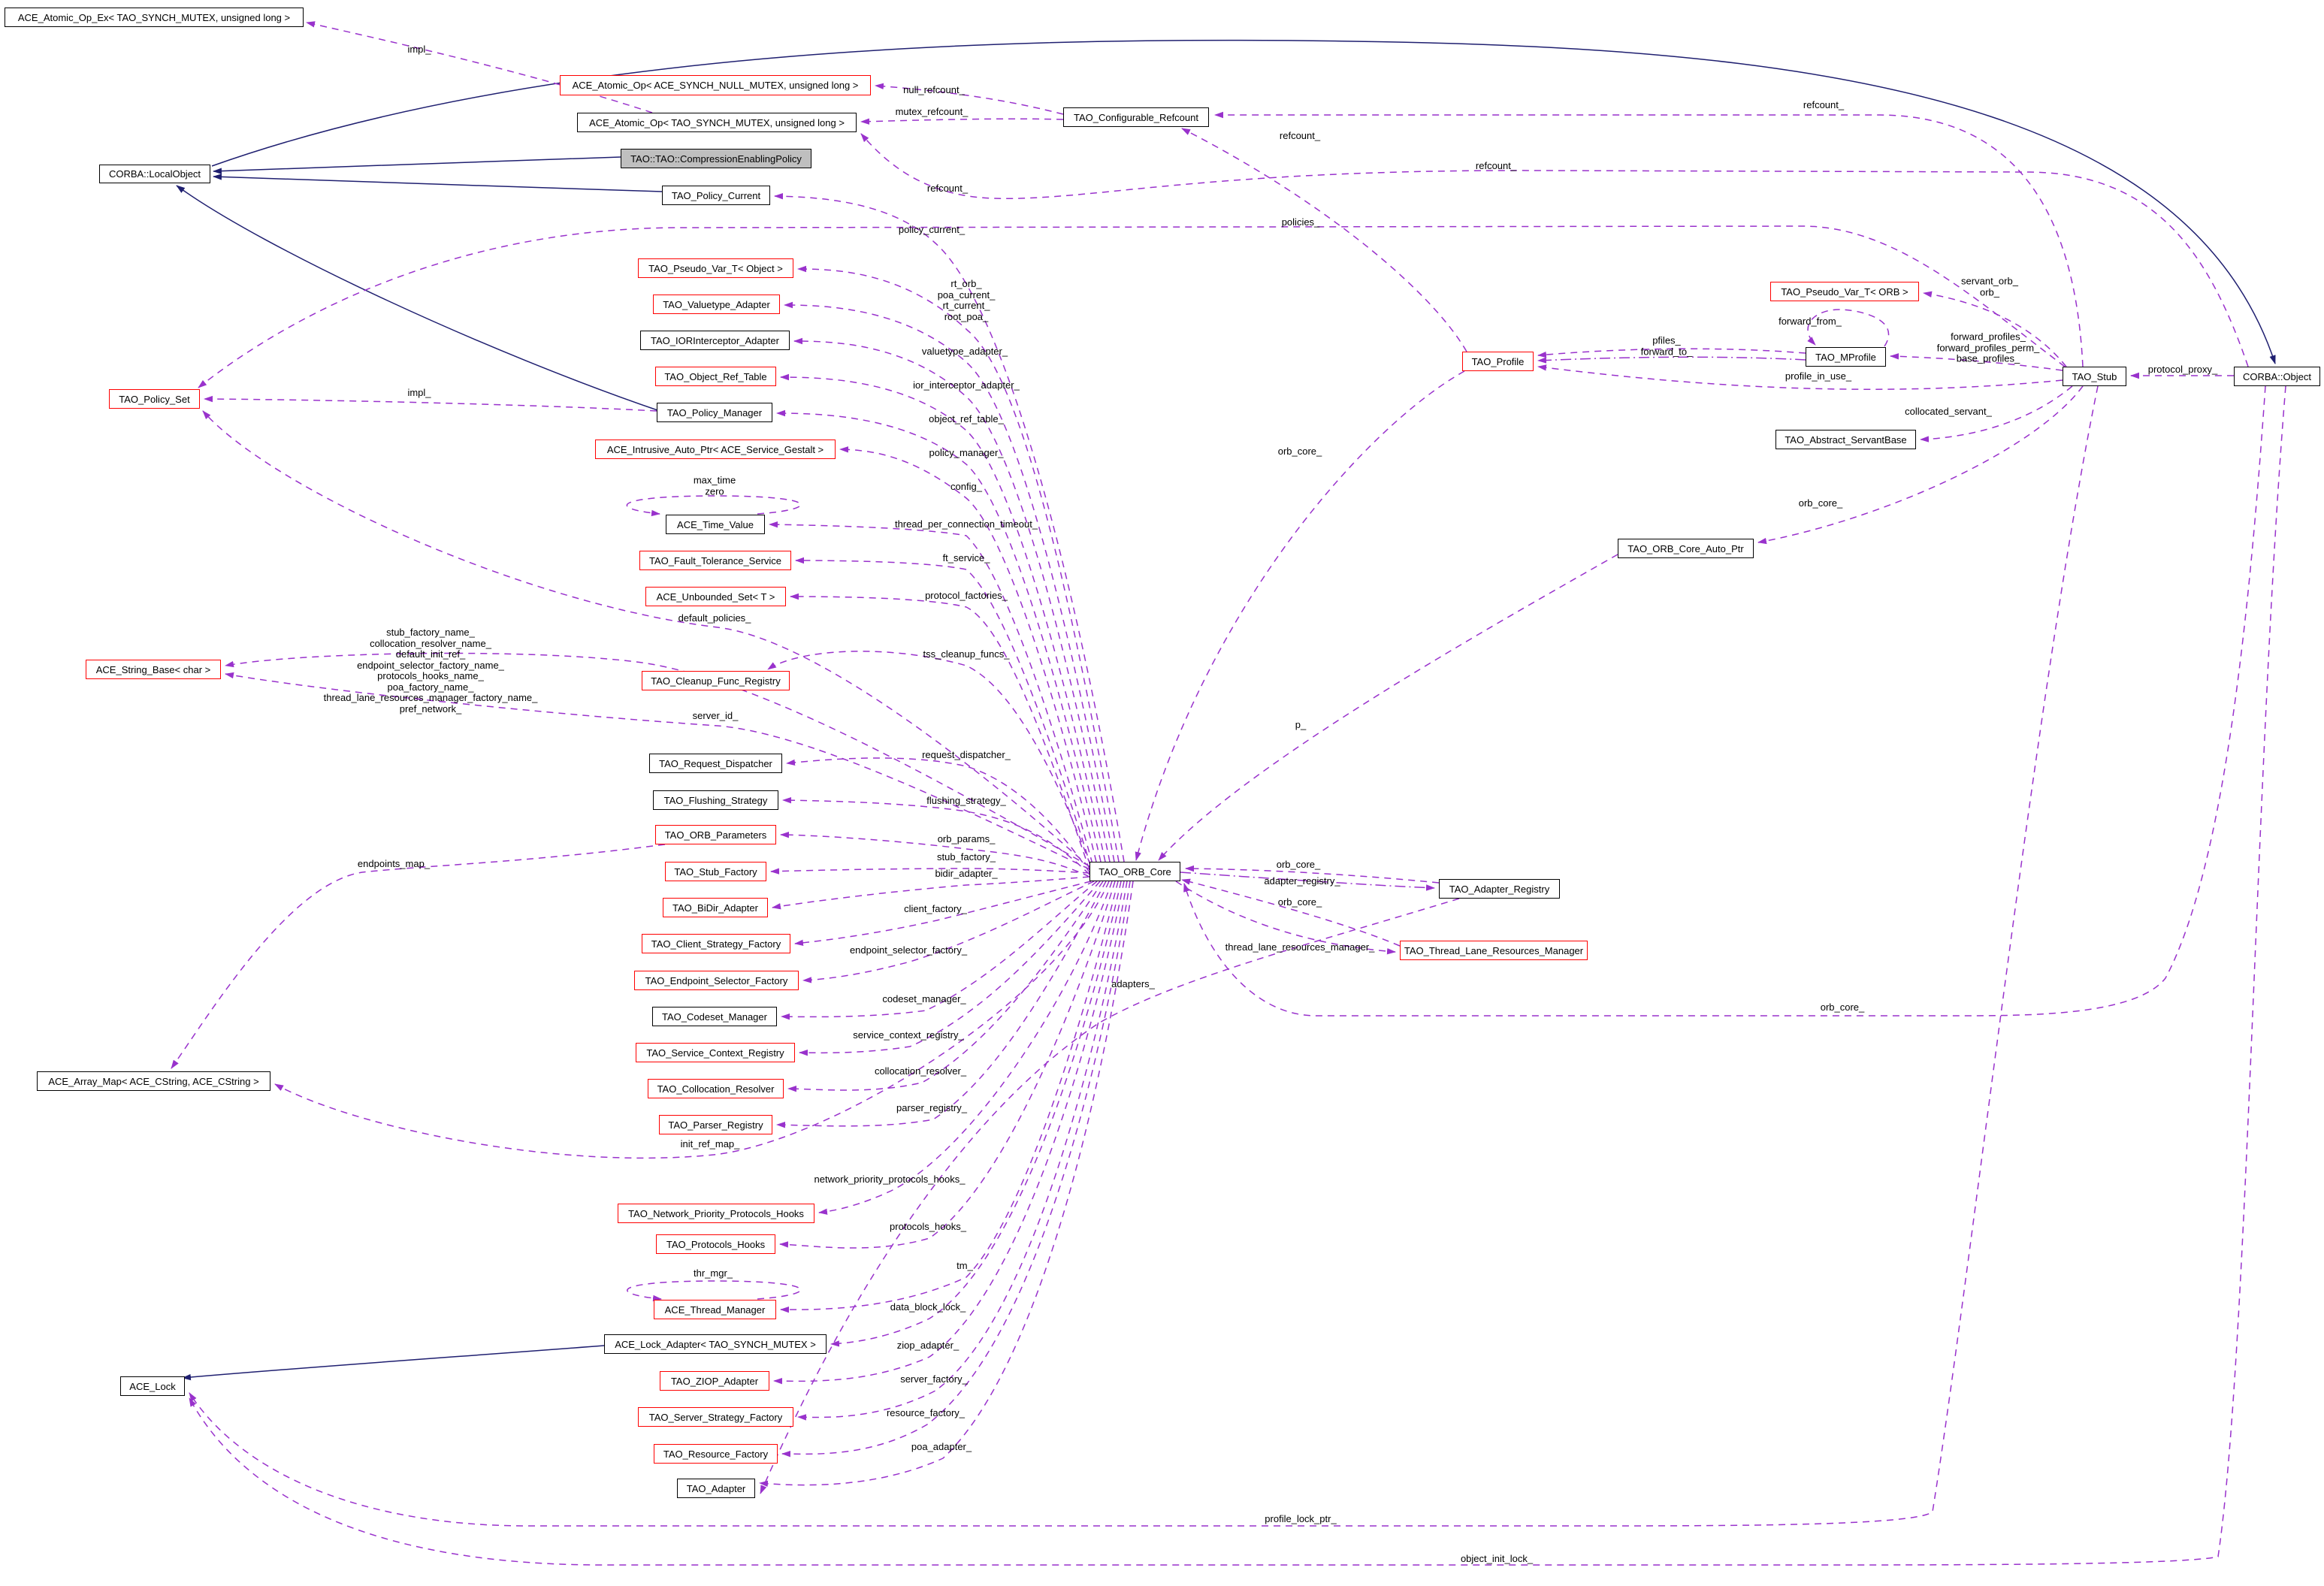 The height and width of the screenshot is (1586, 2324). Describe the element at coordinates (715, 376) in the screenshot. I see `class-node-tao-object-ref-table: TAO_Object_Ref_Table` at that location.